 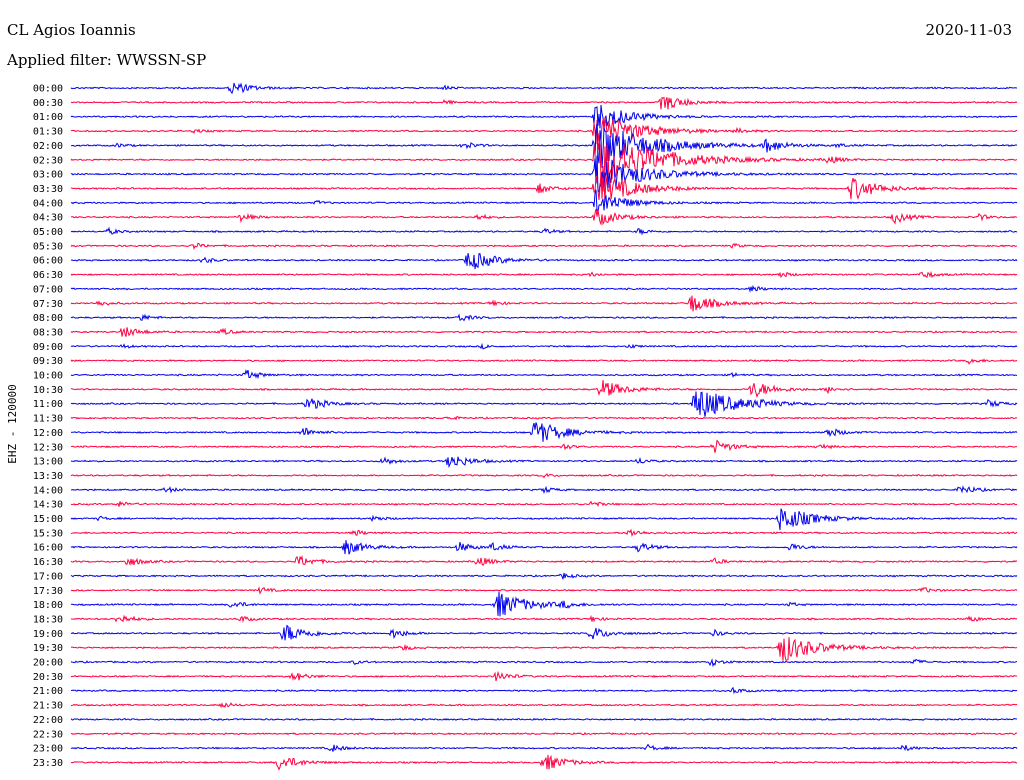 I want to click on trace-row: 02:00, so click(x=525, y=145).